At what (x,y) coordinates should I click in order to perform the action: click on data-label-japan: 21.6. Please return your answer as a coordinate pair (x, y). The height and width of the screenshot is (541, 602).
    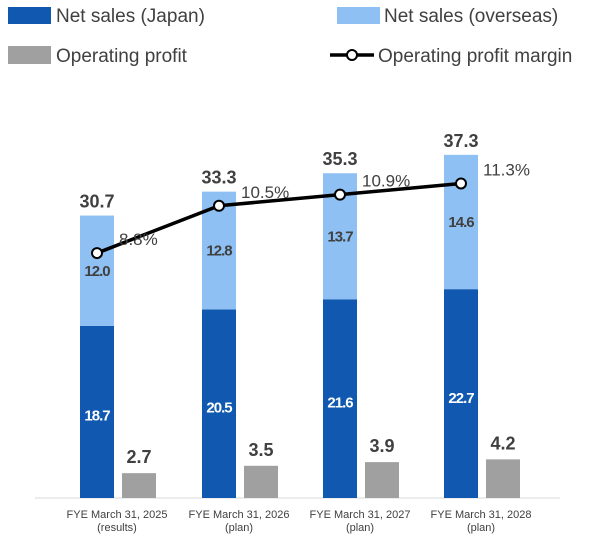
    Looking at the image, I should click on (340, 403).